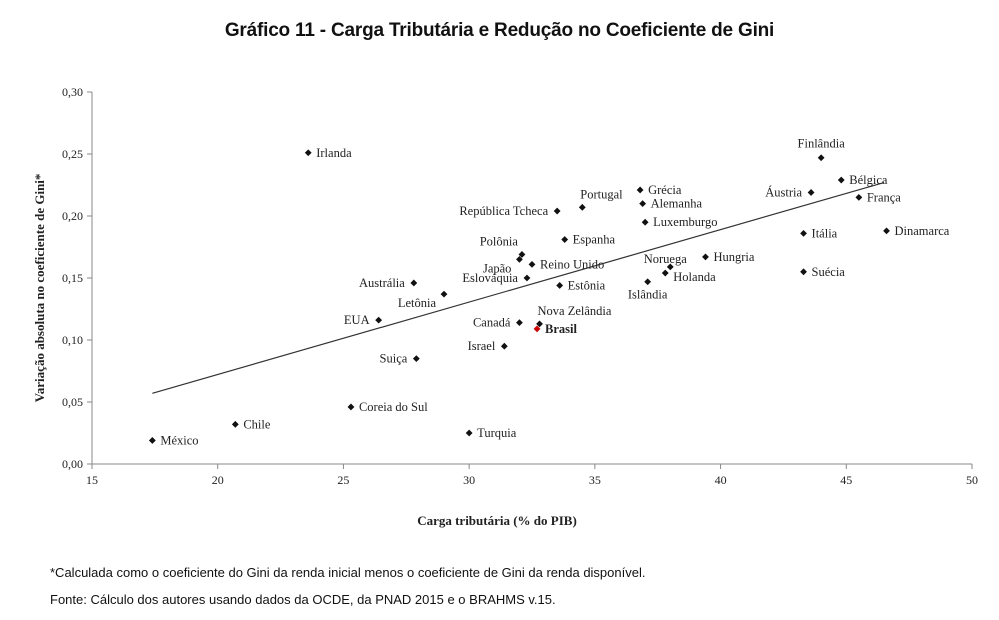  What do you see at coordinates (601, 194) in the screenshot?
I see `data-point-label: Portugal` at bounding box center [601, 194].